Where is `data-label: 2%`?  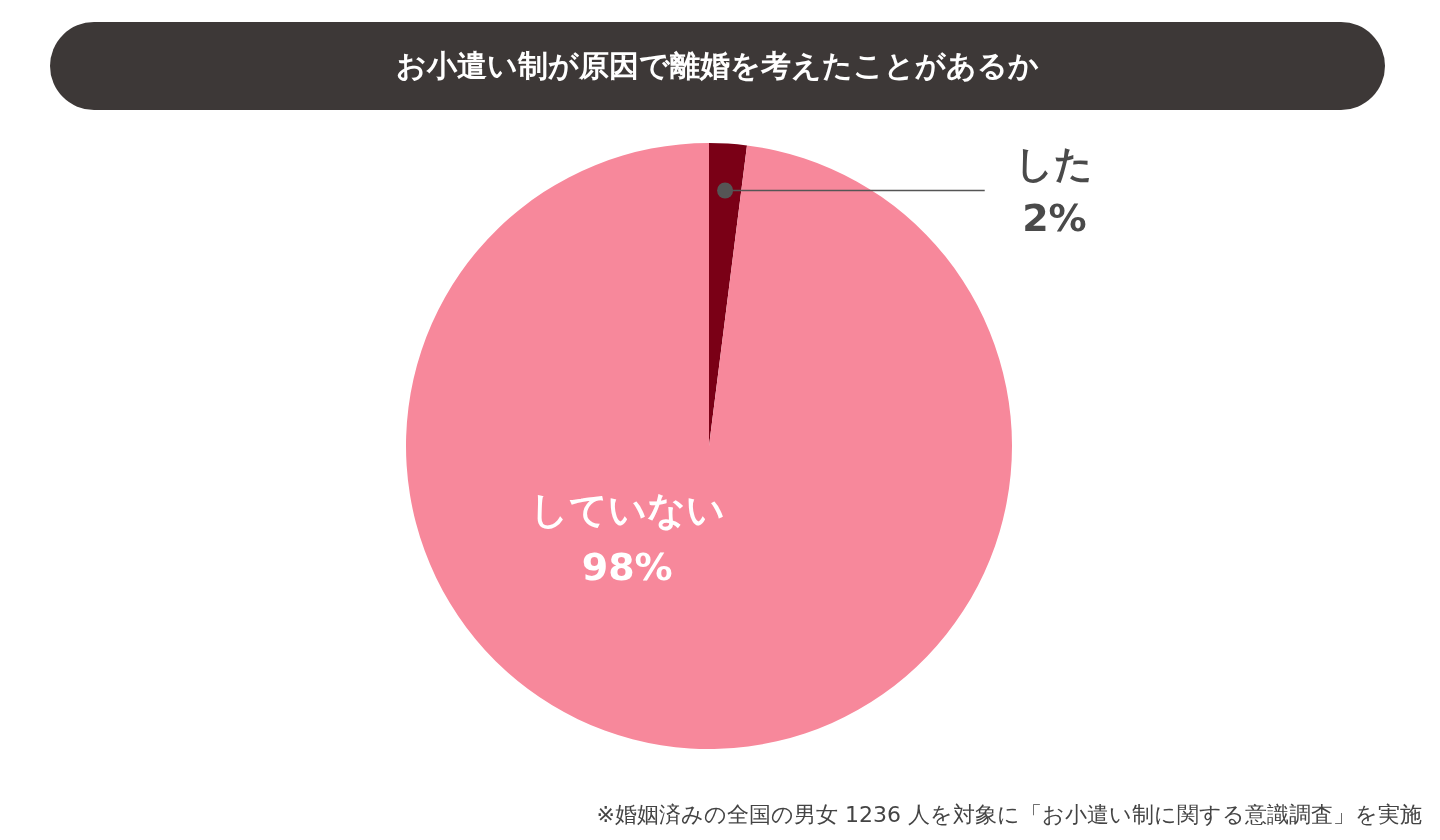 data-label: 2% is located at coordinates (1054, 218).